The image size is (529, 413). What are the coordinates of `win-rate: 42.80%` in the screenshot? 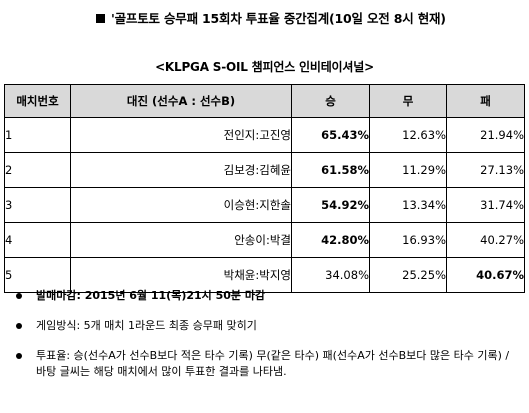 It's located at (330, 240).